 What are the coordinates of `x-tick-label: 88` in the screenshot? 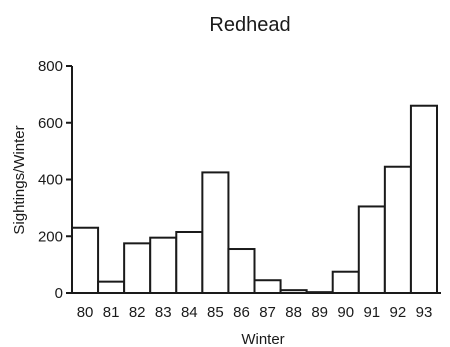 It's located at (293, 312).